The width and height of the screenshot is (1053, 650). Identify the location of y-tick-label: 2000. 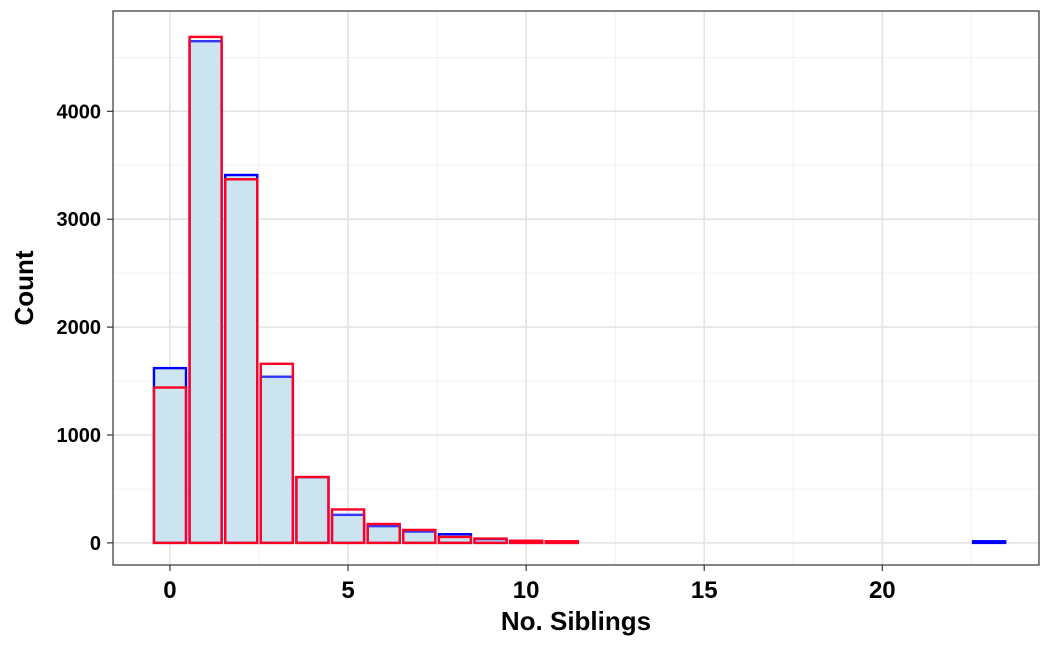
(79, 328).